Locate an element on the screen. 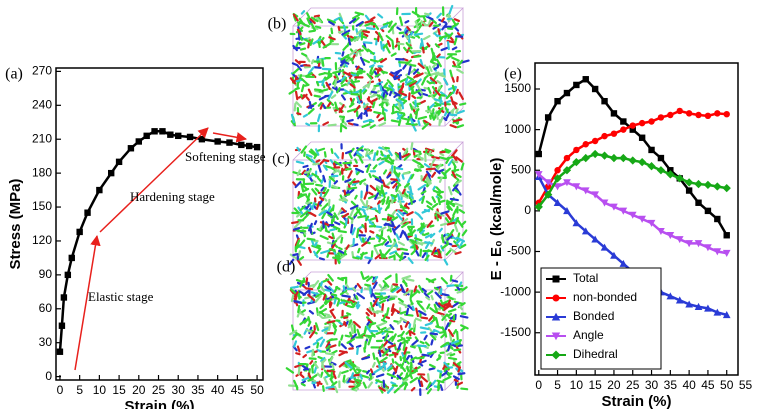  legend-label: non-bonded is located at coordinates (605, 297).